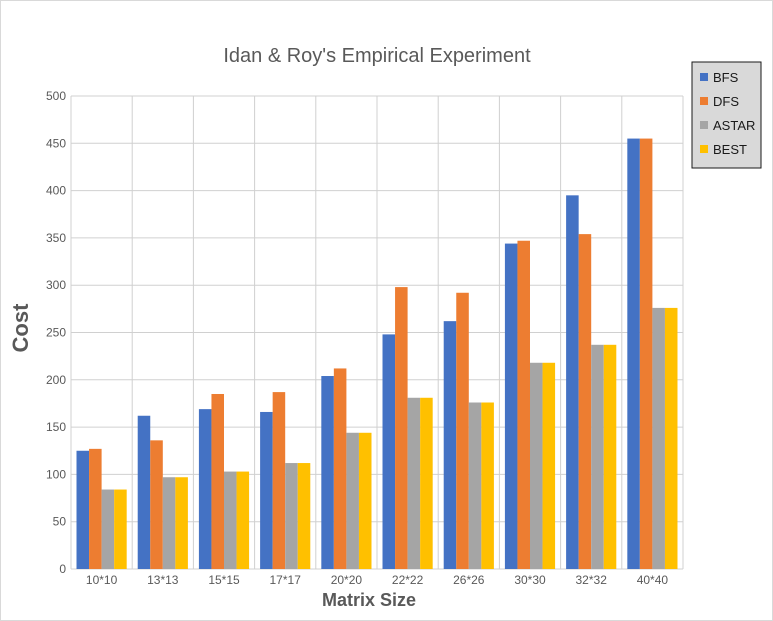 The width and height of the screenshot is (773, 621). What do you see at coordinates (56, 285) in the screenshot?
I see `y-tick-label: 300` at bounding box center [56, 285].